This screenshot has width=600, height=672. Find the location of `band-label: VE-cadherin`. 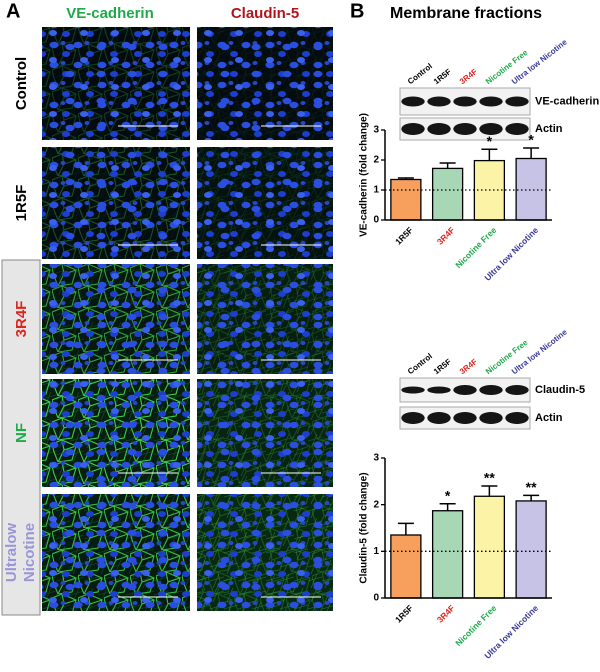

band-label: VE-cadherin is located at coordinates (567, 101).